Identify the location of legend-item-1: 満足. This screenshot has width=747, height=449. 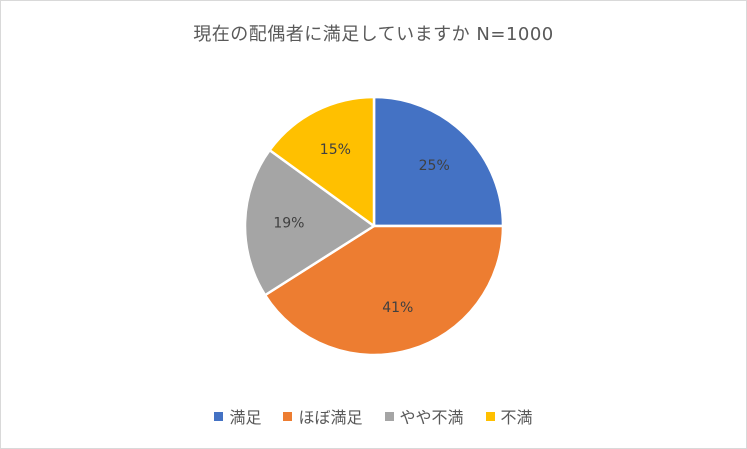
(237, 416).